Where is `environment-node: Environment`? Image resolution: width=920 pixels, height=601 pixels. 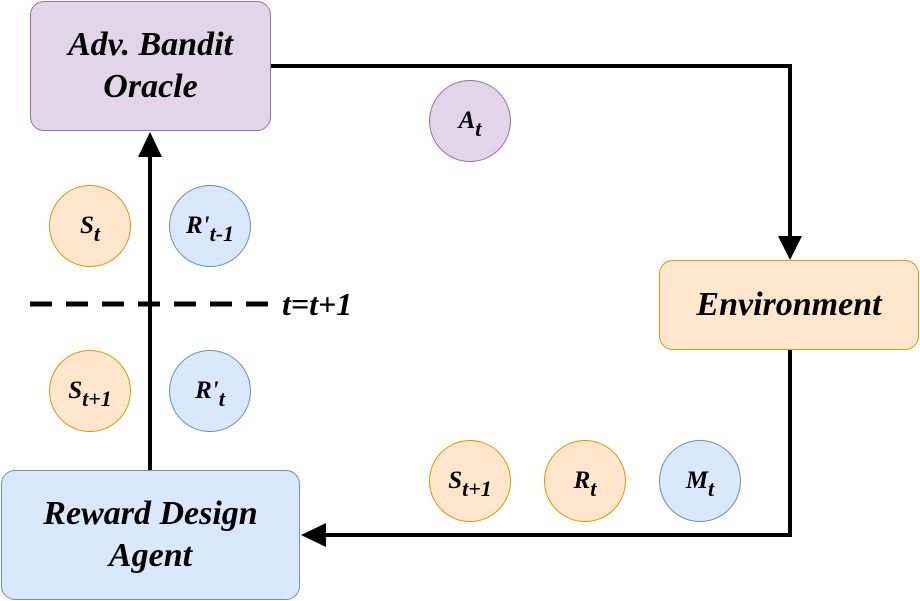 environment-node: Environment is located at coordinates (789, 305).